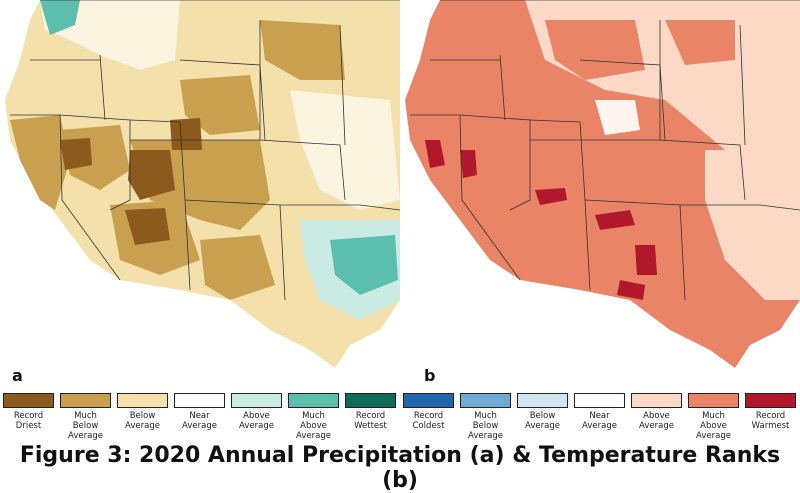  I want to click on record-driest-arizona, so click(147, 226).